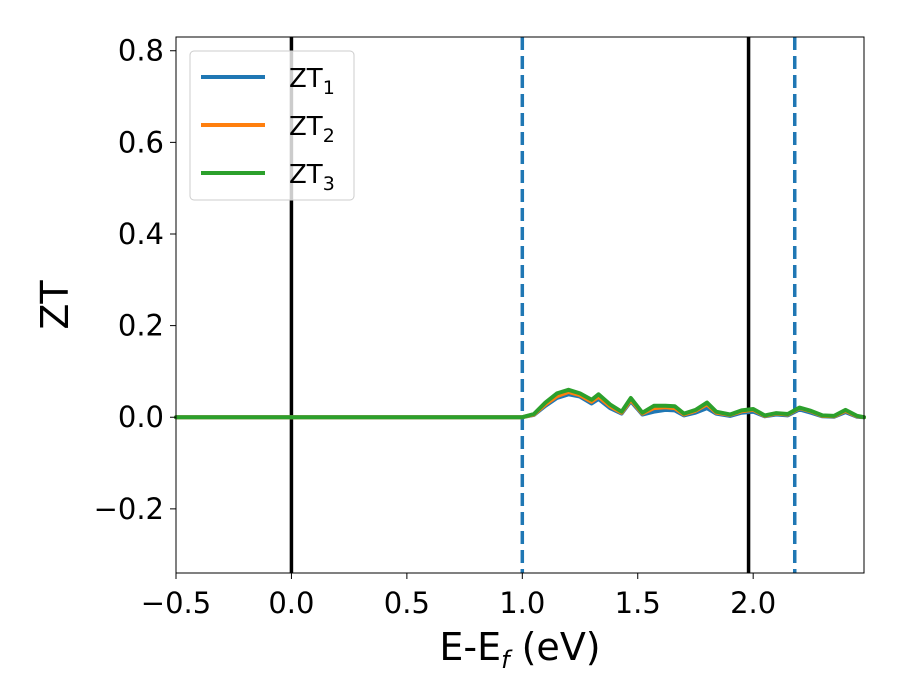 This screenshot has width=900, height=700. Describe the element at coordinates (141, 51) in the screenshot. I see `y-tick-label: 0.8` at that location.